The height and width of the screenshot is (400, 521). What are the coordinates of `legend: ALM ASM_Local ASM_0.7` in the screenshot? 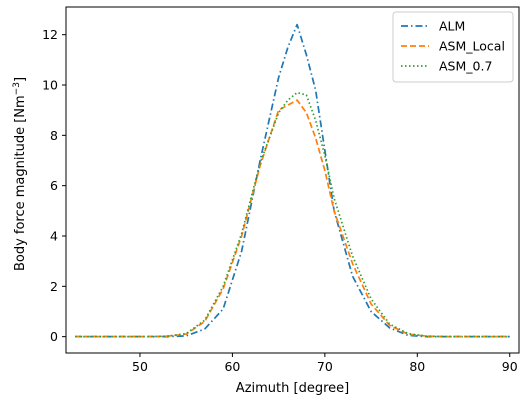 It's located at (453, 47).